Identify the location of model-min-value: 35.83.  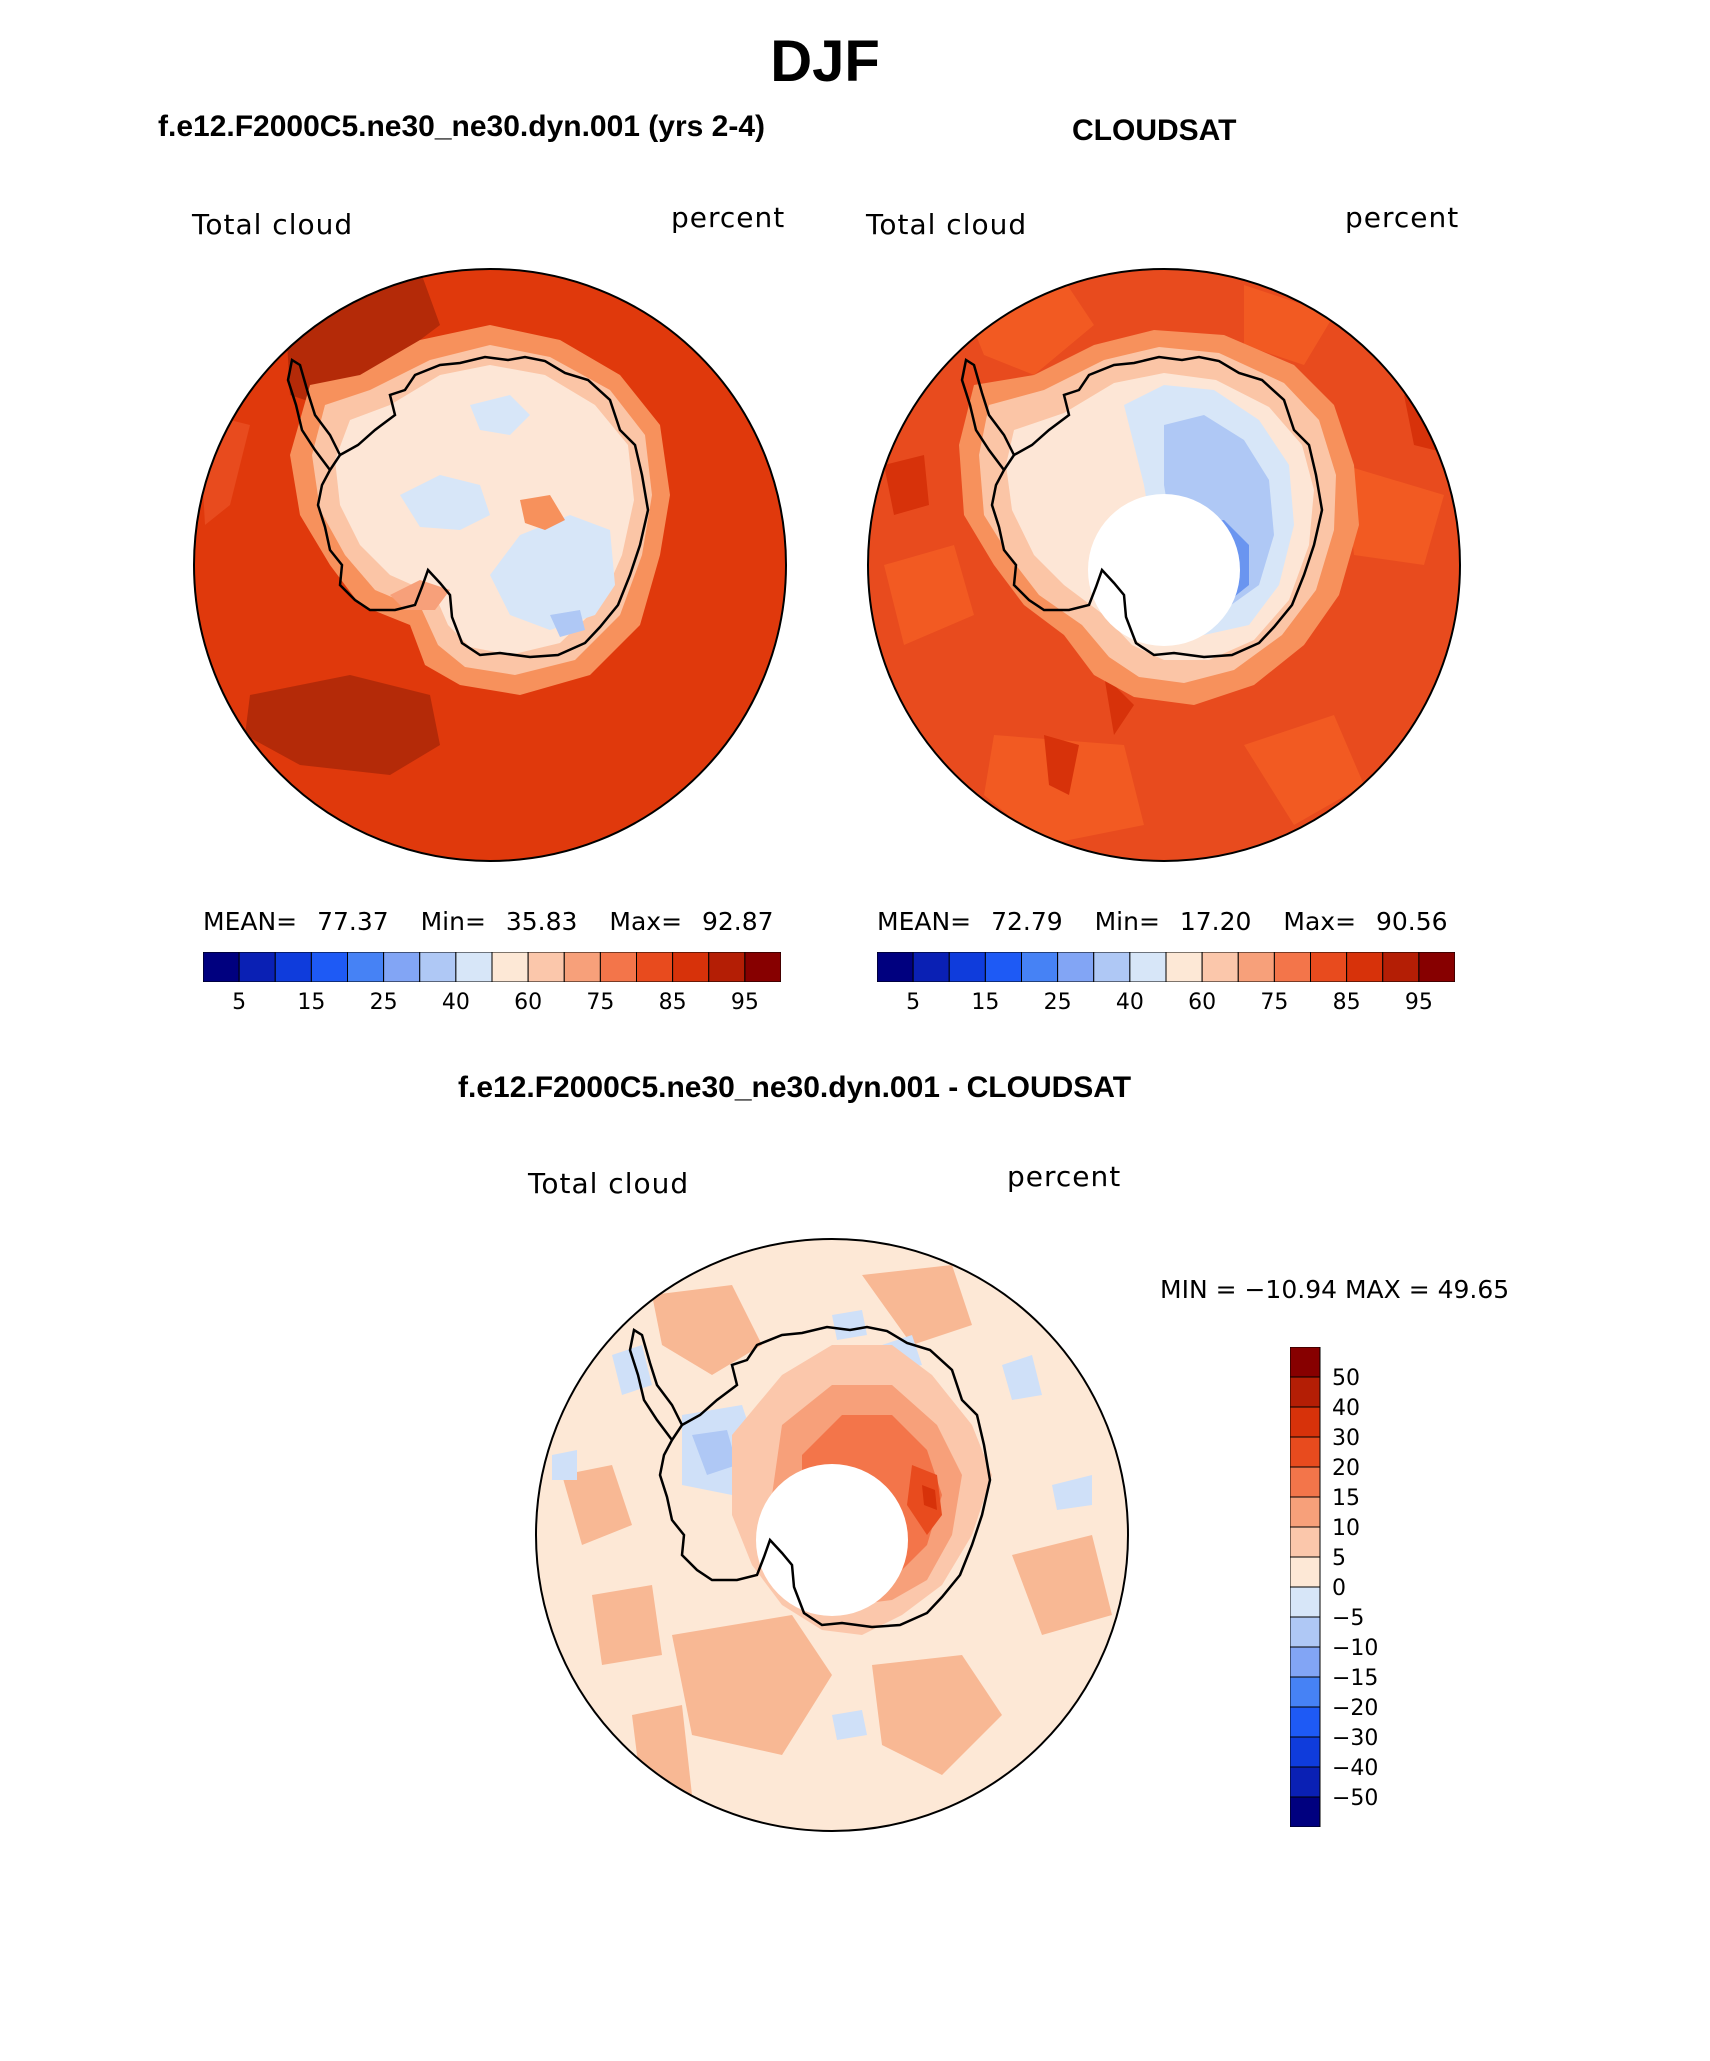
(541, 921).